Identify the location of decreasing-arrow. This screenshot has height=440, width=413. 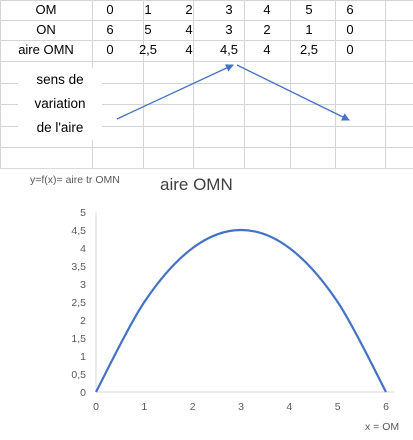
(293, 92).